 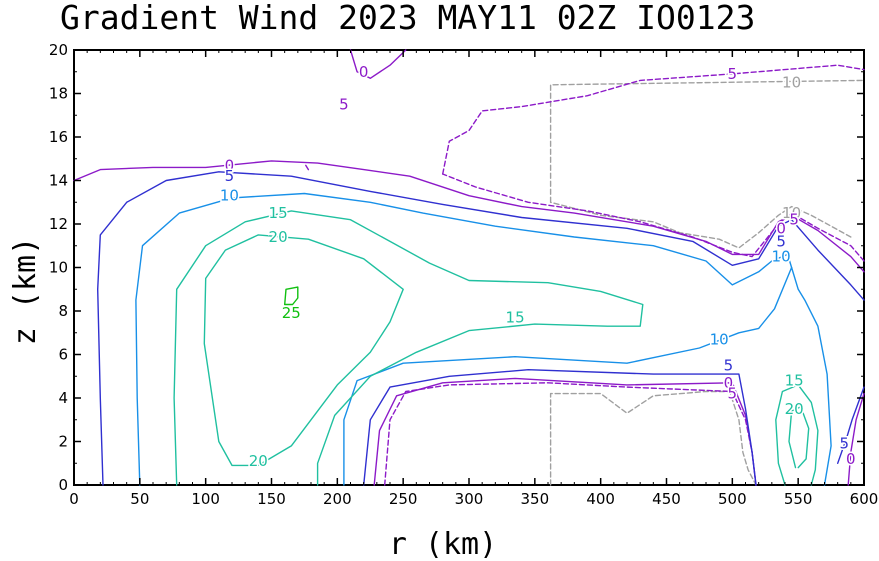 What do you see at coordinates (291, 313) in the screenshot?
I see `contour-label-9: 25` at bounding box center [291, 313].